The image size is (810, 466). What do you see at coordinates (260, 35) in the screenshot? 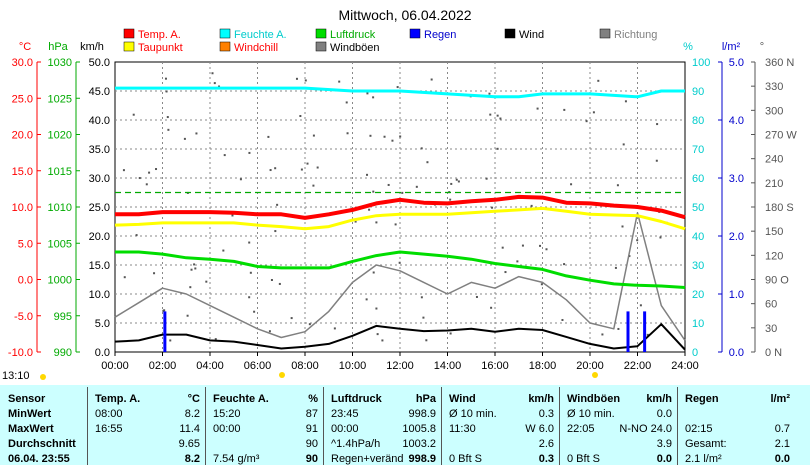
I see `legend-label: Feuchte A.` at bounding box center [260, 35].